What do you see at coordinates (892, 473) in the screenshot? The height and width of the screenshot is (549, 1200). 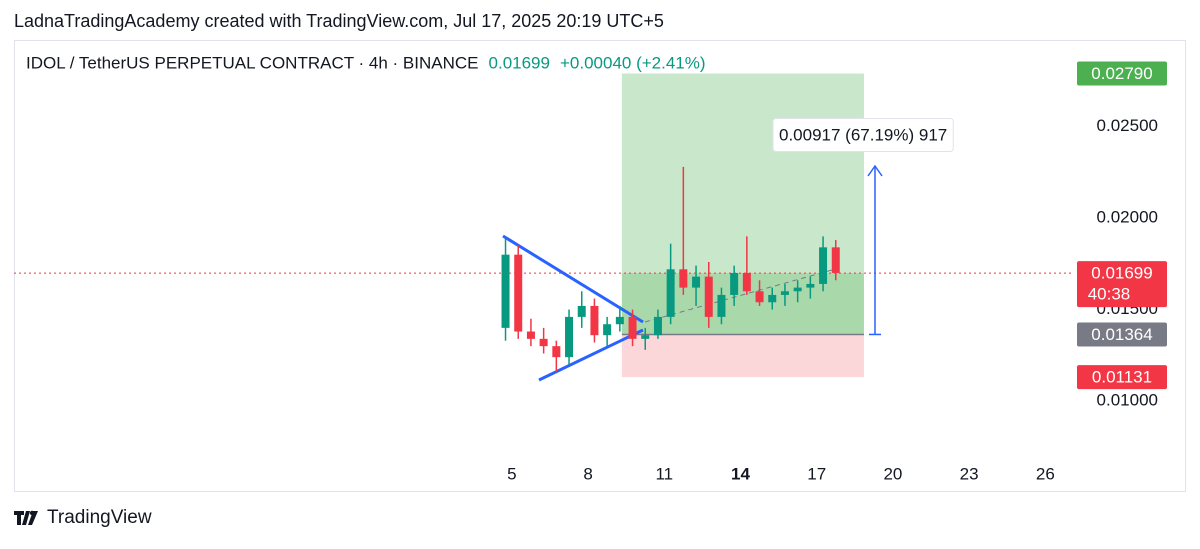 I see `x-tick-label: 20` at bounding box center [892, 473].